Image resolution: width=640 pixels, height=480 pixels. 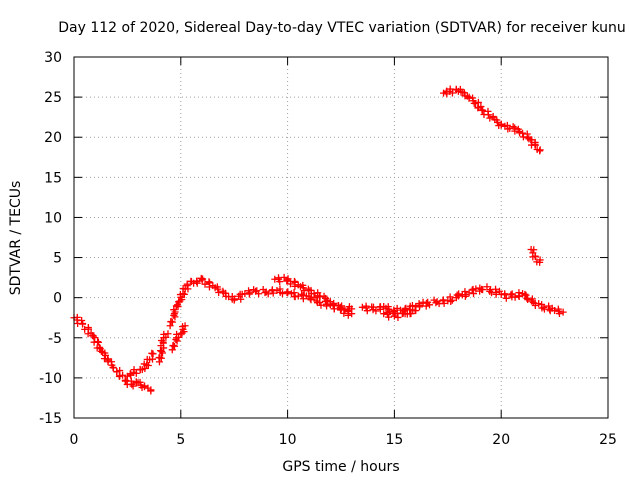 What do you see at coordinates (53, 218) in the screenshot?
I see `y-tick-label: 10` at bounding box center [53, 218].